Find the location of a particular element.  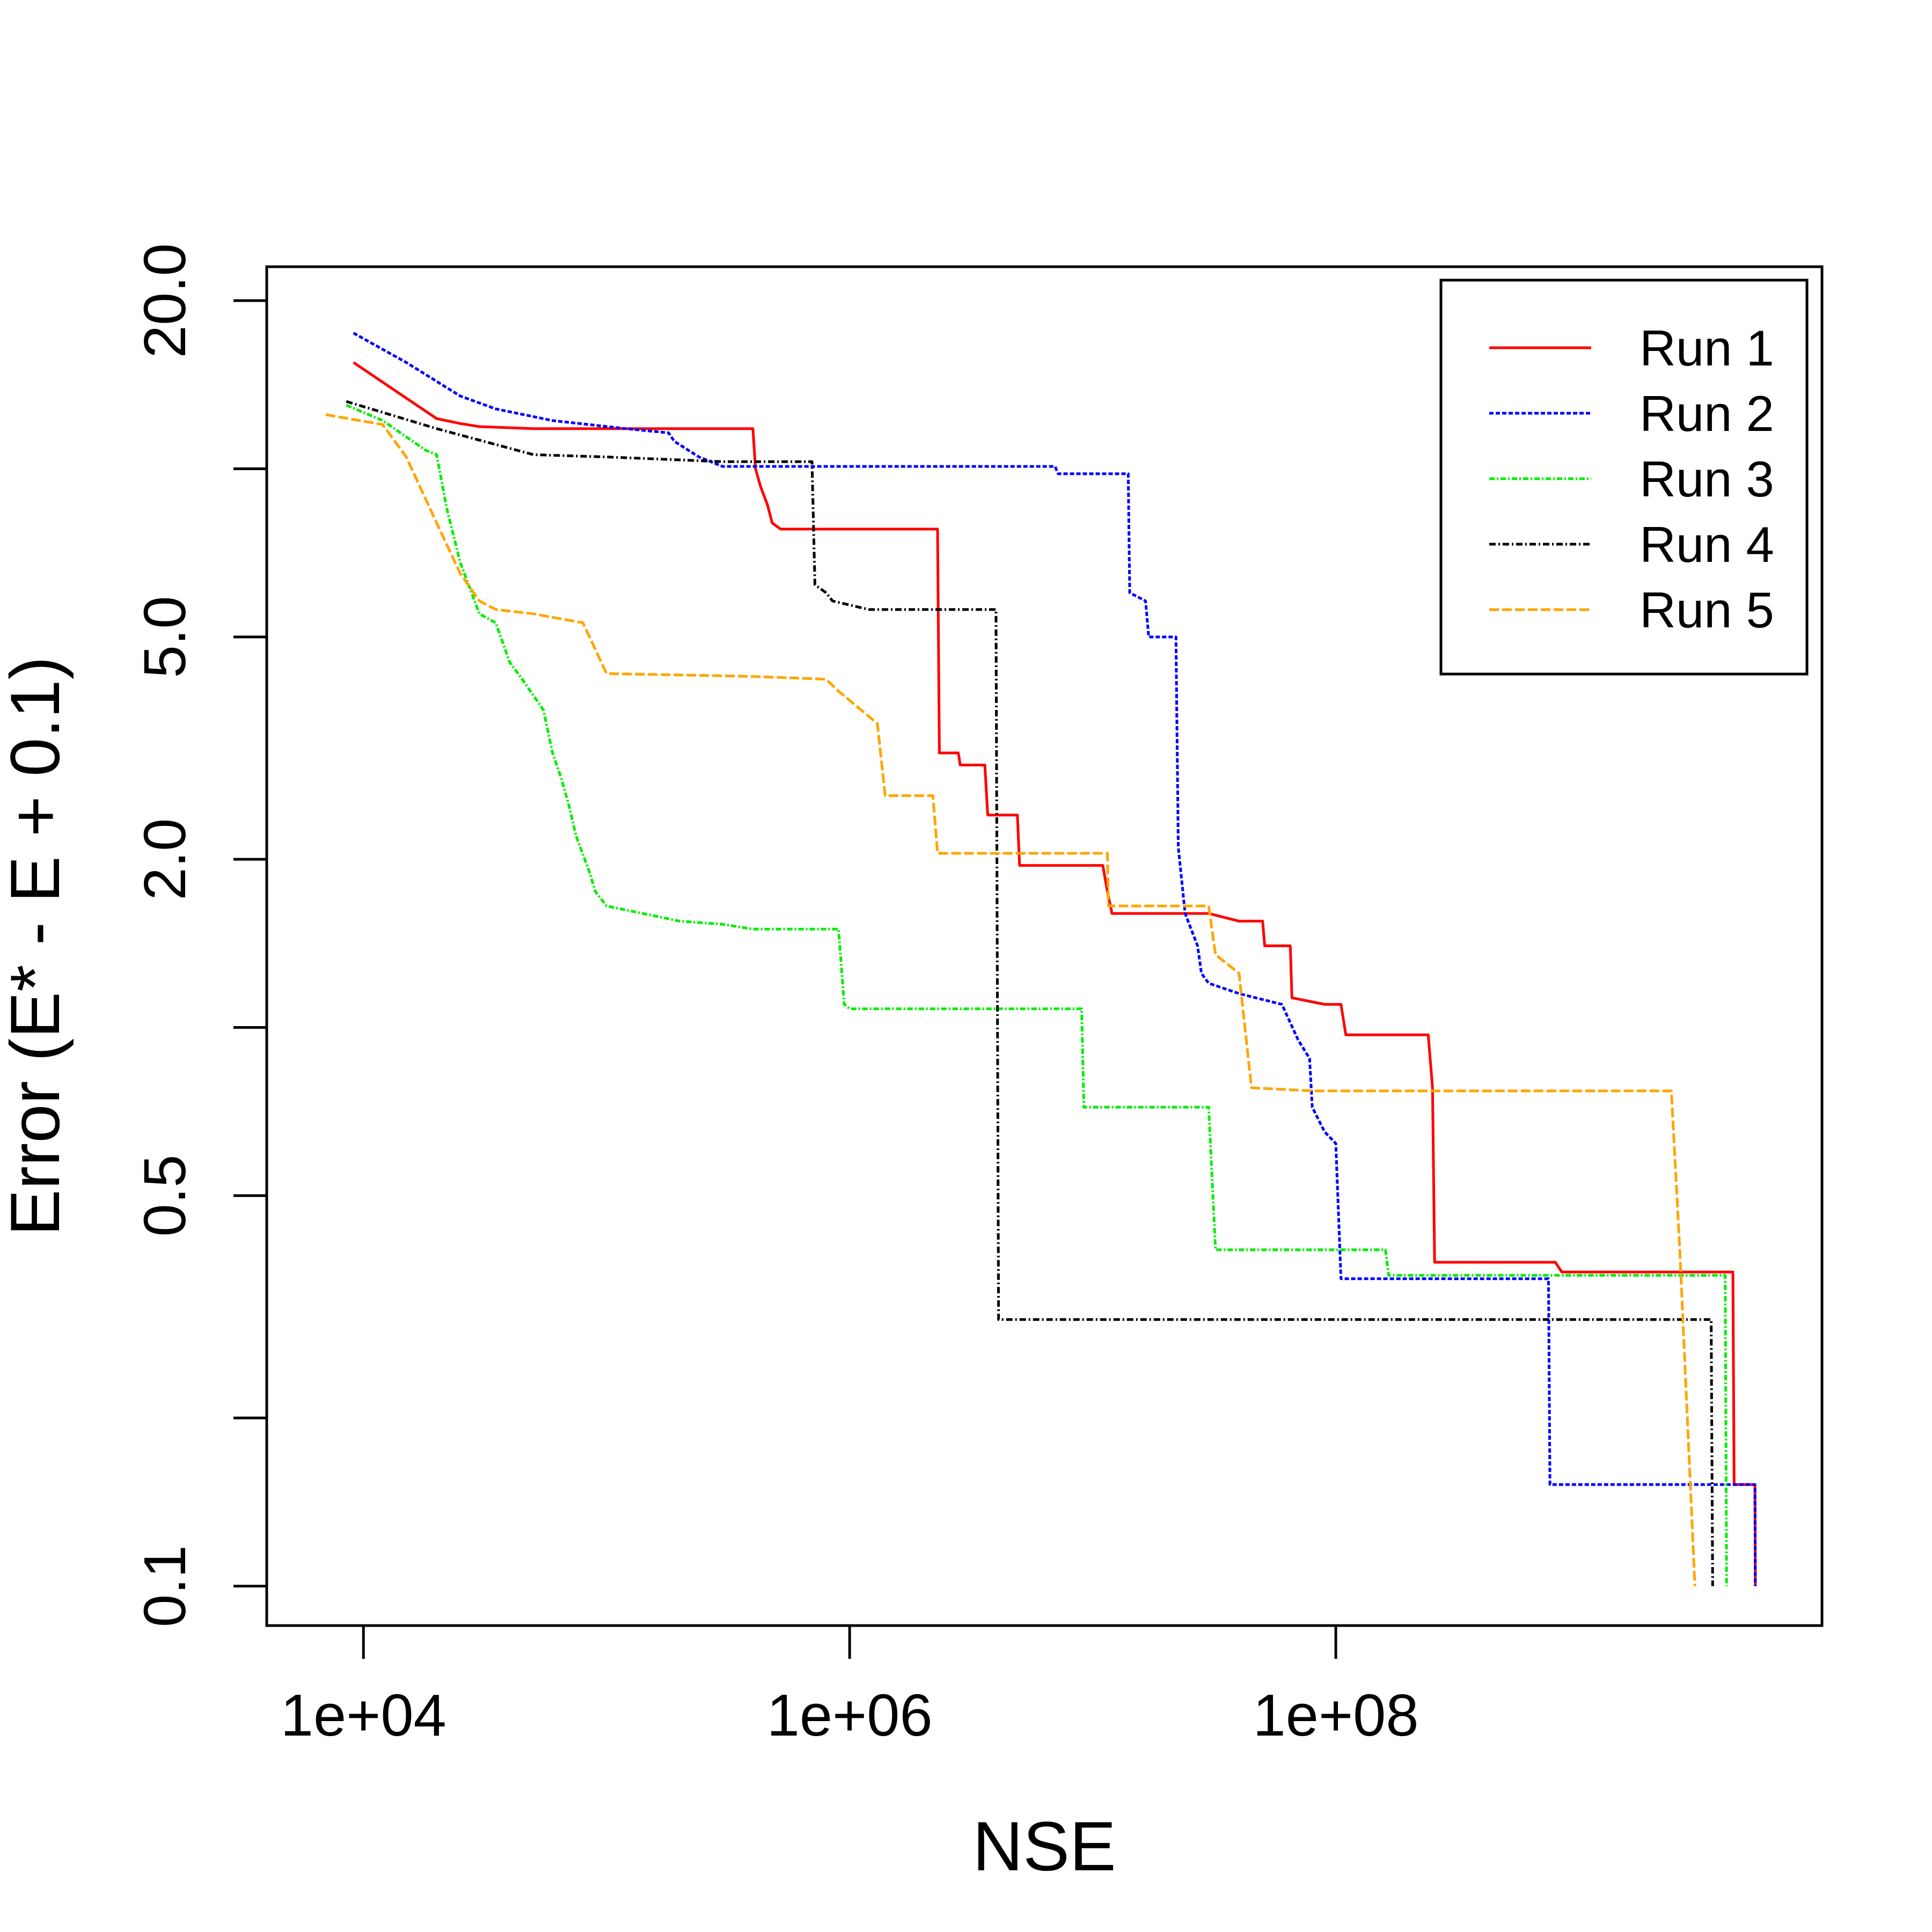

y-axis-title: Error (E* - E + 0.1) is located at coordinates (37, 946).